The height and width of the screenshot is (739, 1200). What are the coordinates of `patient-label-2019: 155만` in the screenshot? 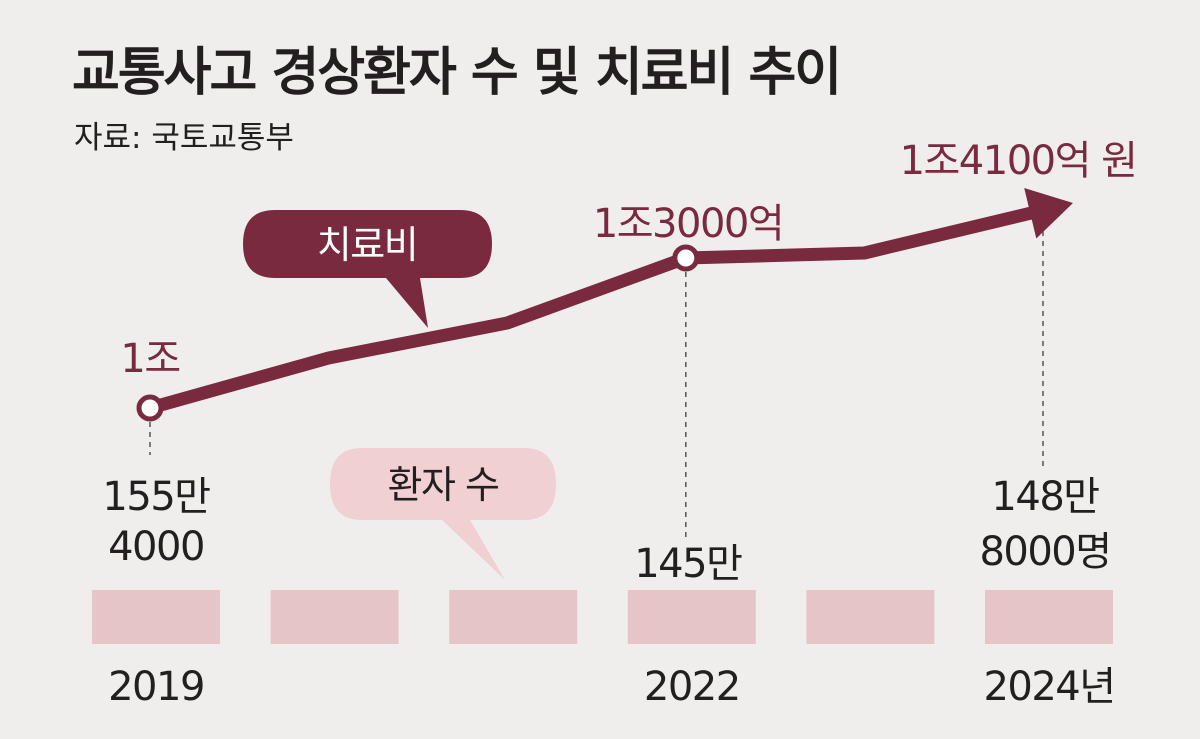 It's located at (156, 497).